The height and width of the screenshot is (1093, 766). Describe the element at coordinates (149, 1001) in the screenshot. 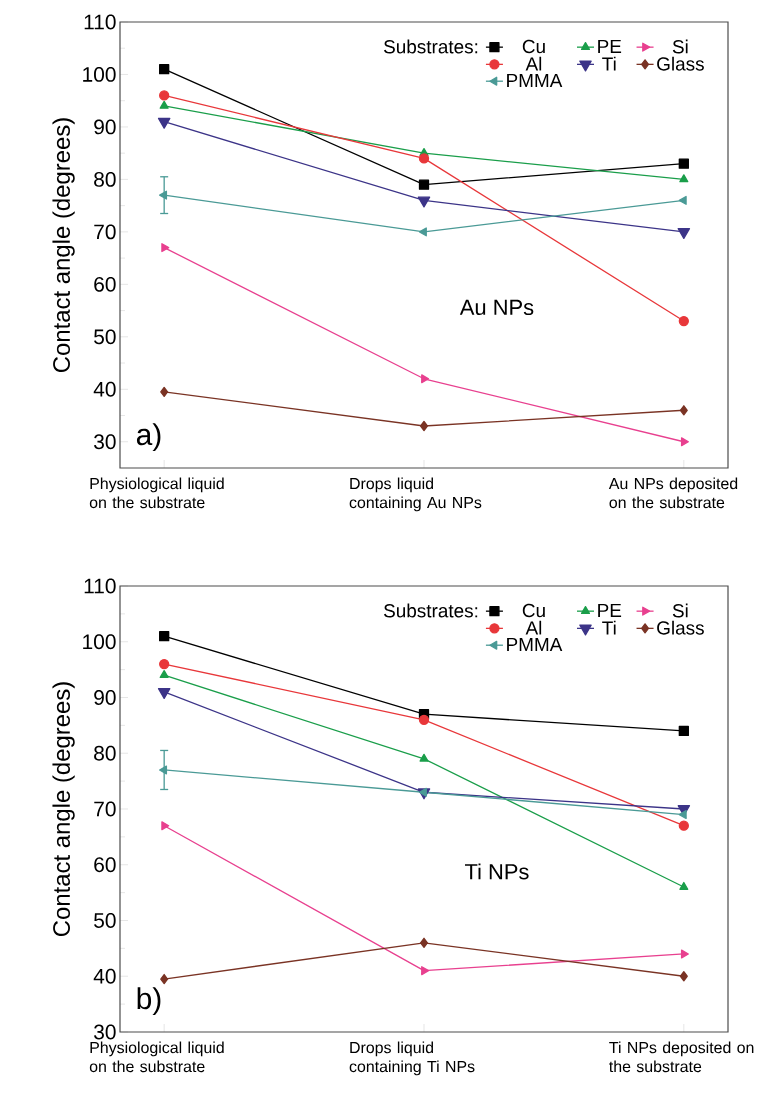

I see `annotation: b)` at that location.